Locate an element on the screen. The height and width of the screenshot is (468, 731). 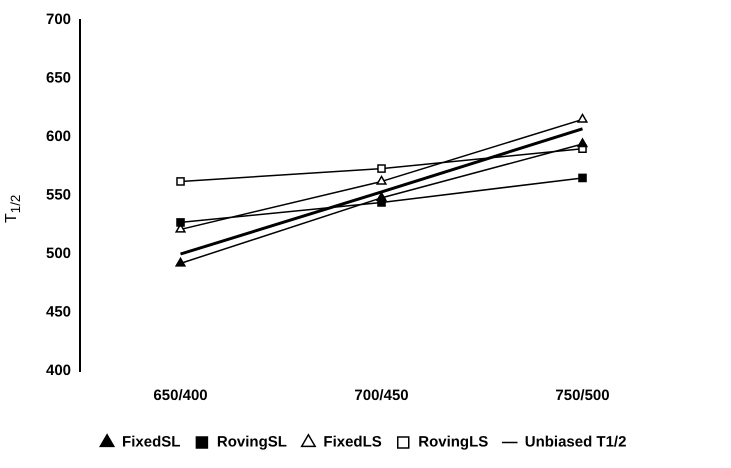
y-tick-label: 450 is located at coordinates (59, 312).